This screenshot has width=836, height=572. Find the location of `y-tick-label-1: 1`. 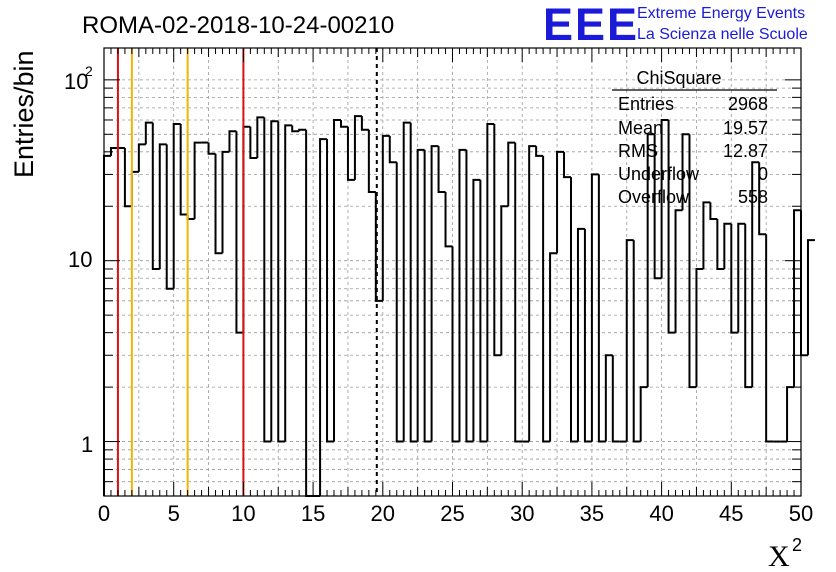

y-tick-label-1: 1 is located at coordinates (87, 444).